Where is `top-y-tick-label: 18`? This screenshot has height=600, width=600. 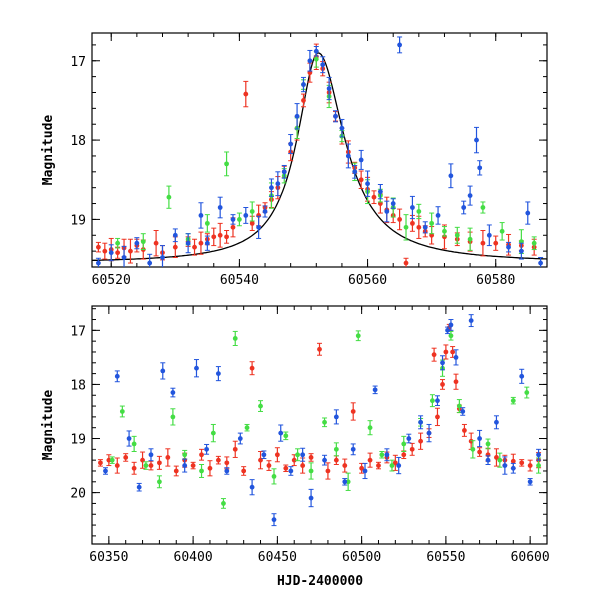 top-y-tick-label: 18 is located at coordinates (78, 141).